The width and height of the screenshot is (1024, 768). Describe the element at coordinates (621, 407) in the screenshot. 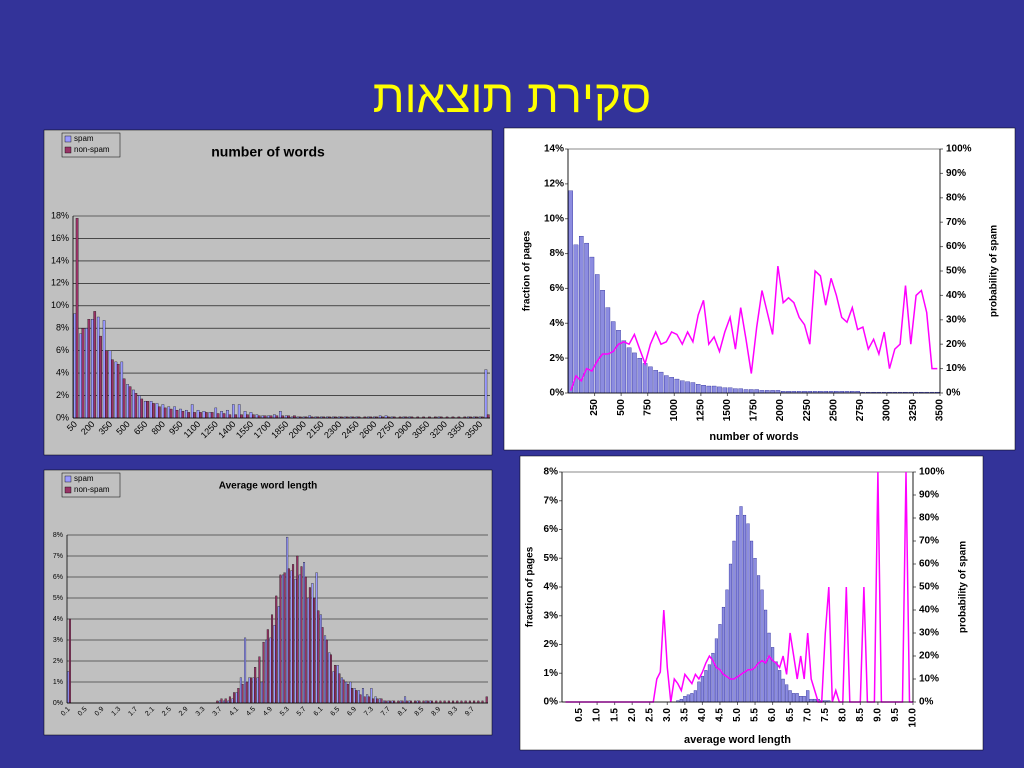

I see `x-tick-label: 500` at that location.